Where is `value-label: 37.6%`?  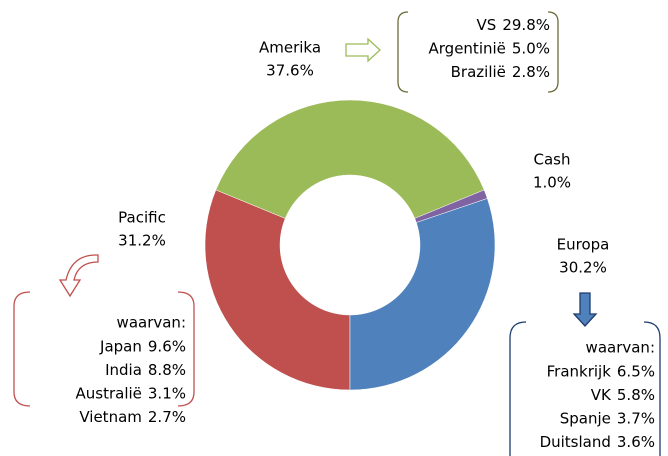 value-label: 37.6% is located at coordinates (290, 71).